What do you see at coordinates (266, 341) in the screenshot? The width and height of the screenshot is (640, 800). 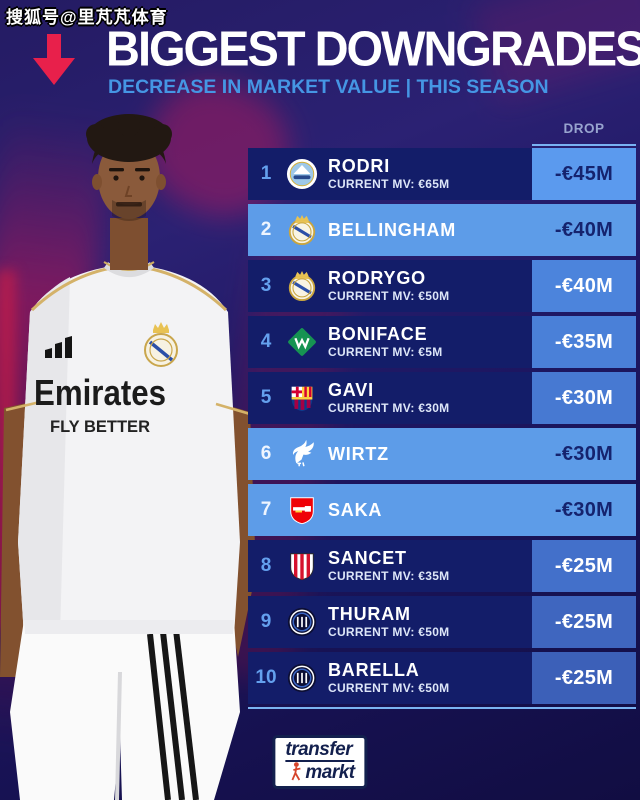 I see `rank-number: 4` at bounding box center [266, 341].